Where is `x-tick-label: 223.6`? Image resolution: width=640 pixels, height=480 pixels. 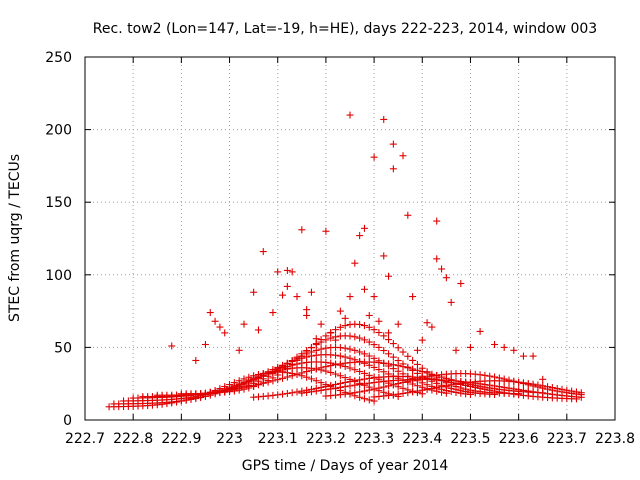
x-tick-label: 223.6 is located at coordinates (519, 439).